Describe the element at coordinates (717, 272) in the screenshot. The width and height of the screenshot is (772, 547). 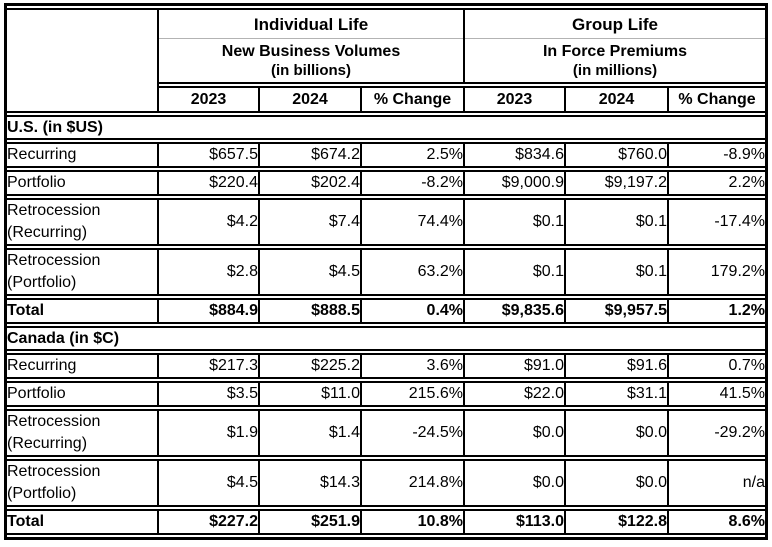
I see `cell-value: 179.2%` at that location.